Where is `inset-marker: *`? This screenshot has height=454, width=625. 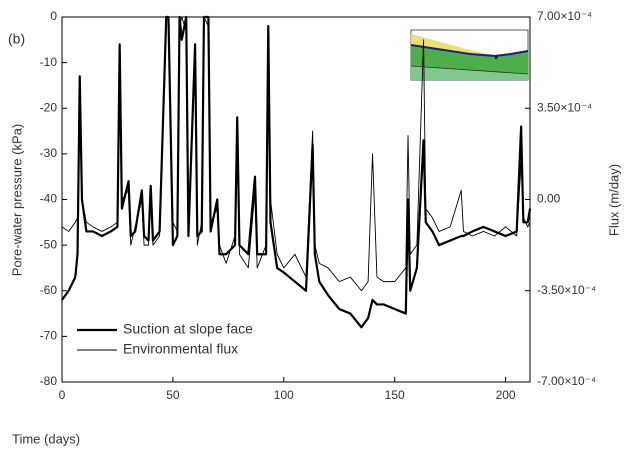 inset-marker: * is located at coordinates (496, 60).